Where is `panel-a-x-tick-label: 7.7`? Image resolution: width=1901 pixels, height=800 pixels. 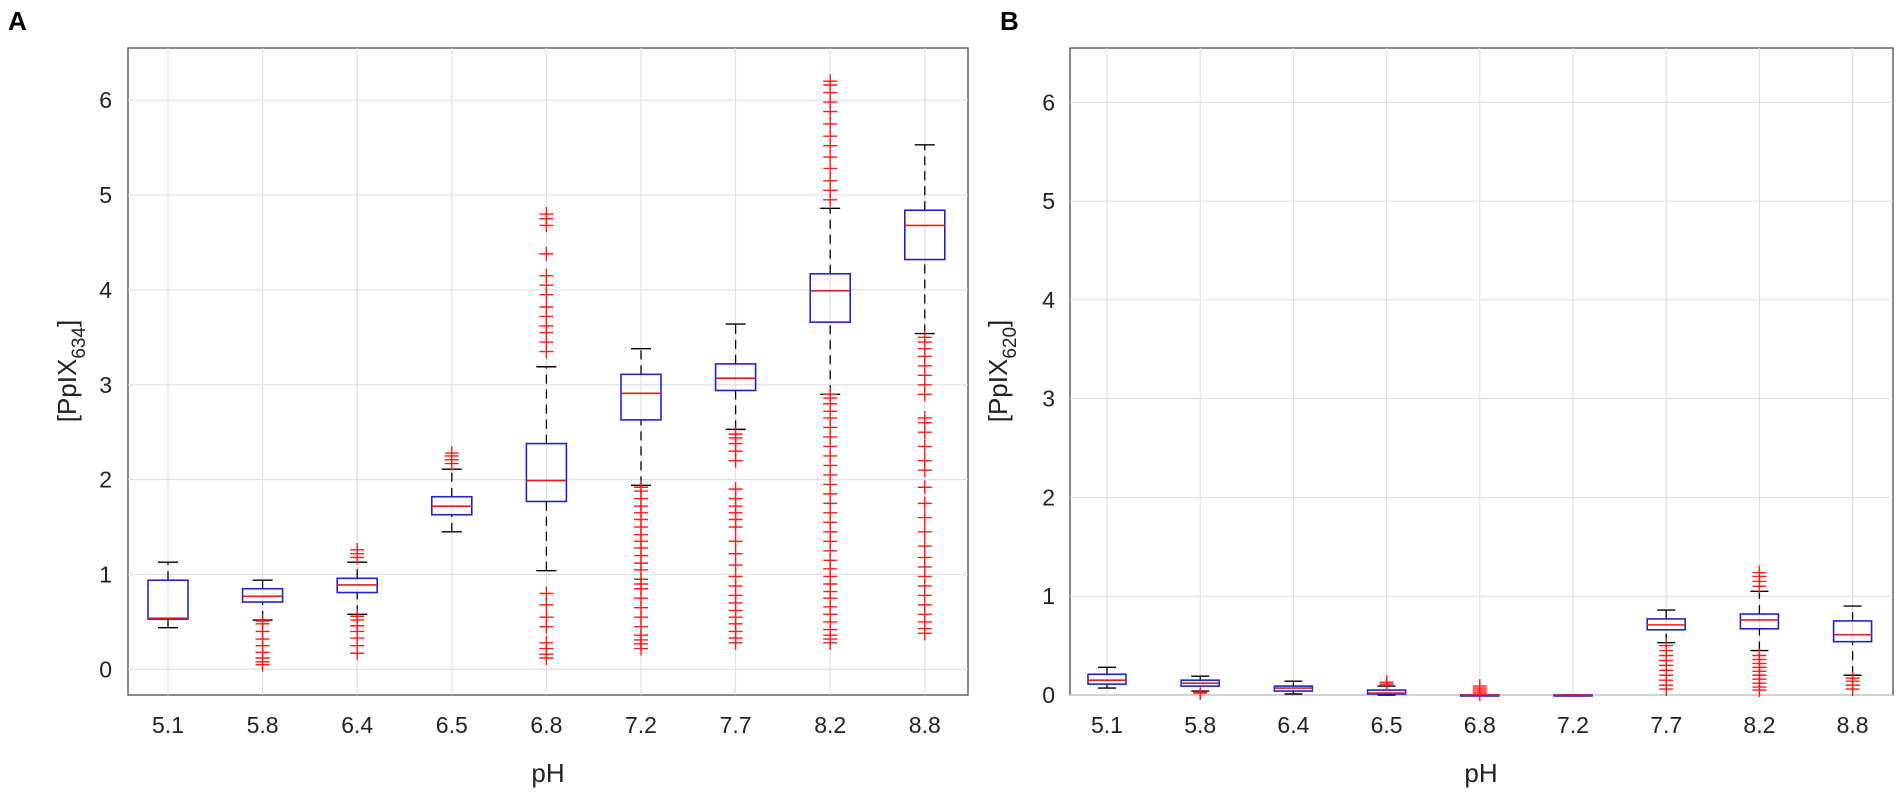 panel-a-x-tick-label: 7.7 is located at coordinates (736, 725).